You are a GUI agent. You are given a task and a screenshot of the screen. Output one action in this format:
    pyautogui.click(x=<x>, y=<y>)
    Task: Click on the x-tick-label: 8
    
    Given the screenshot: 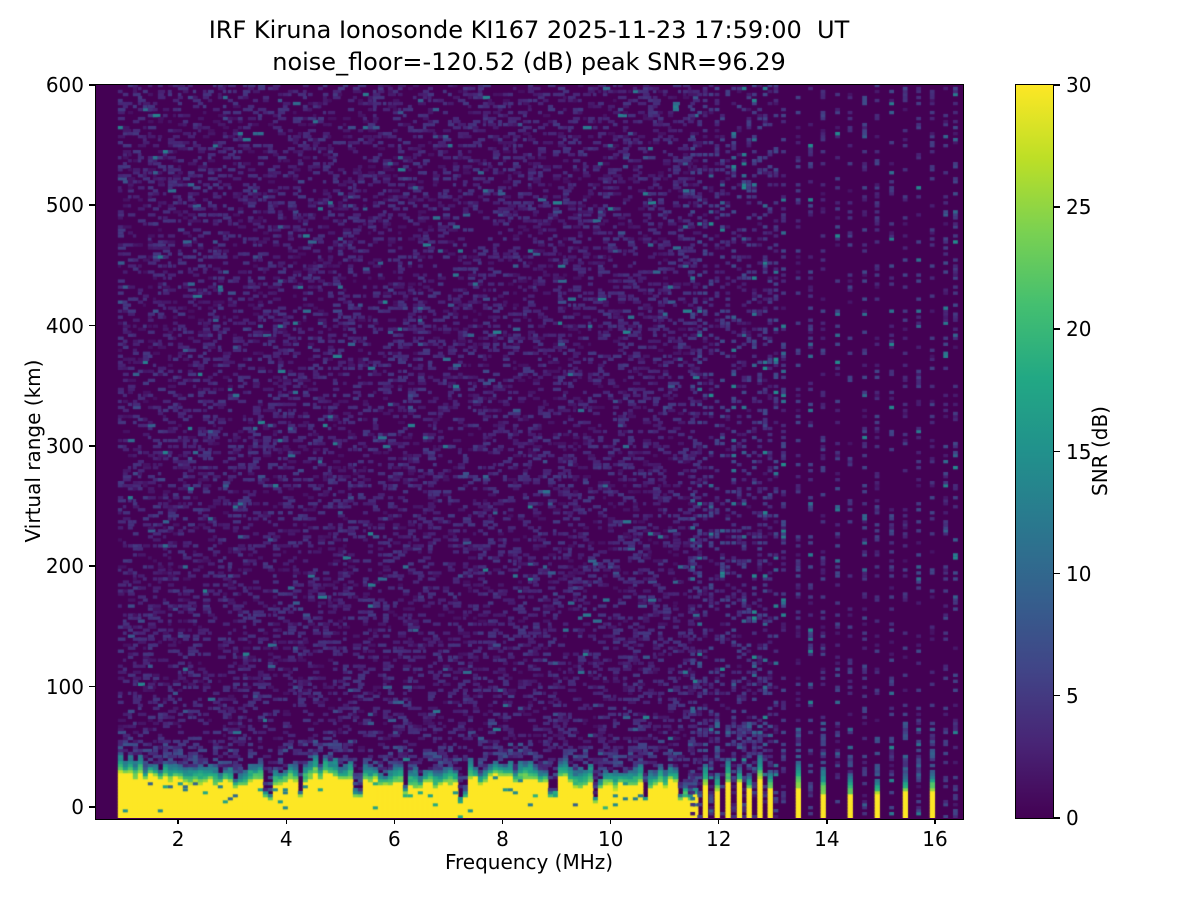 What is the action you would take?
    pyautogui.click(x=502, y=839)
    